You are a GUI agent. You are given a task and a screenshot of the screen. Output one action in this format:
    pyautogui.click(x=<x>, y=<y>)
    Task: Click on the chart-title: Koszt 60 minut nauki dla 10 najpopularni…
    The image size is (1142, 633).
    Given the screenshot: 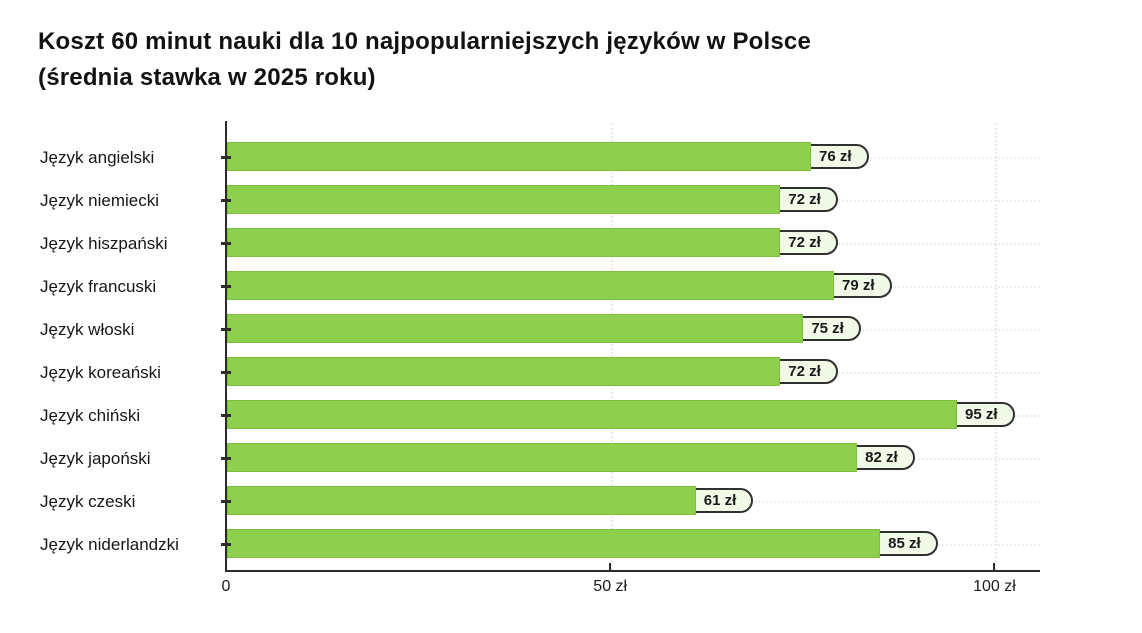 What is the action you would take?
    pyautogui.click(x=548, y=60)
    